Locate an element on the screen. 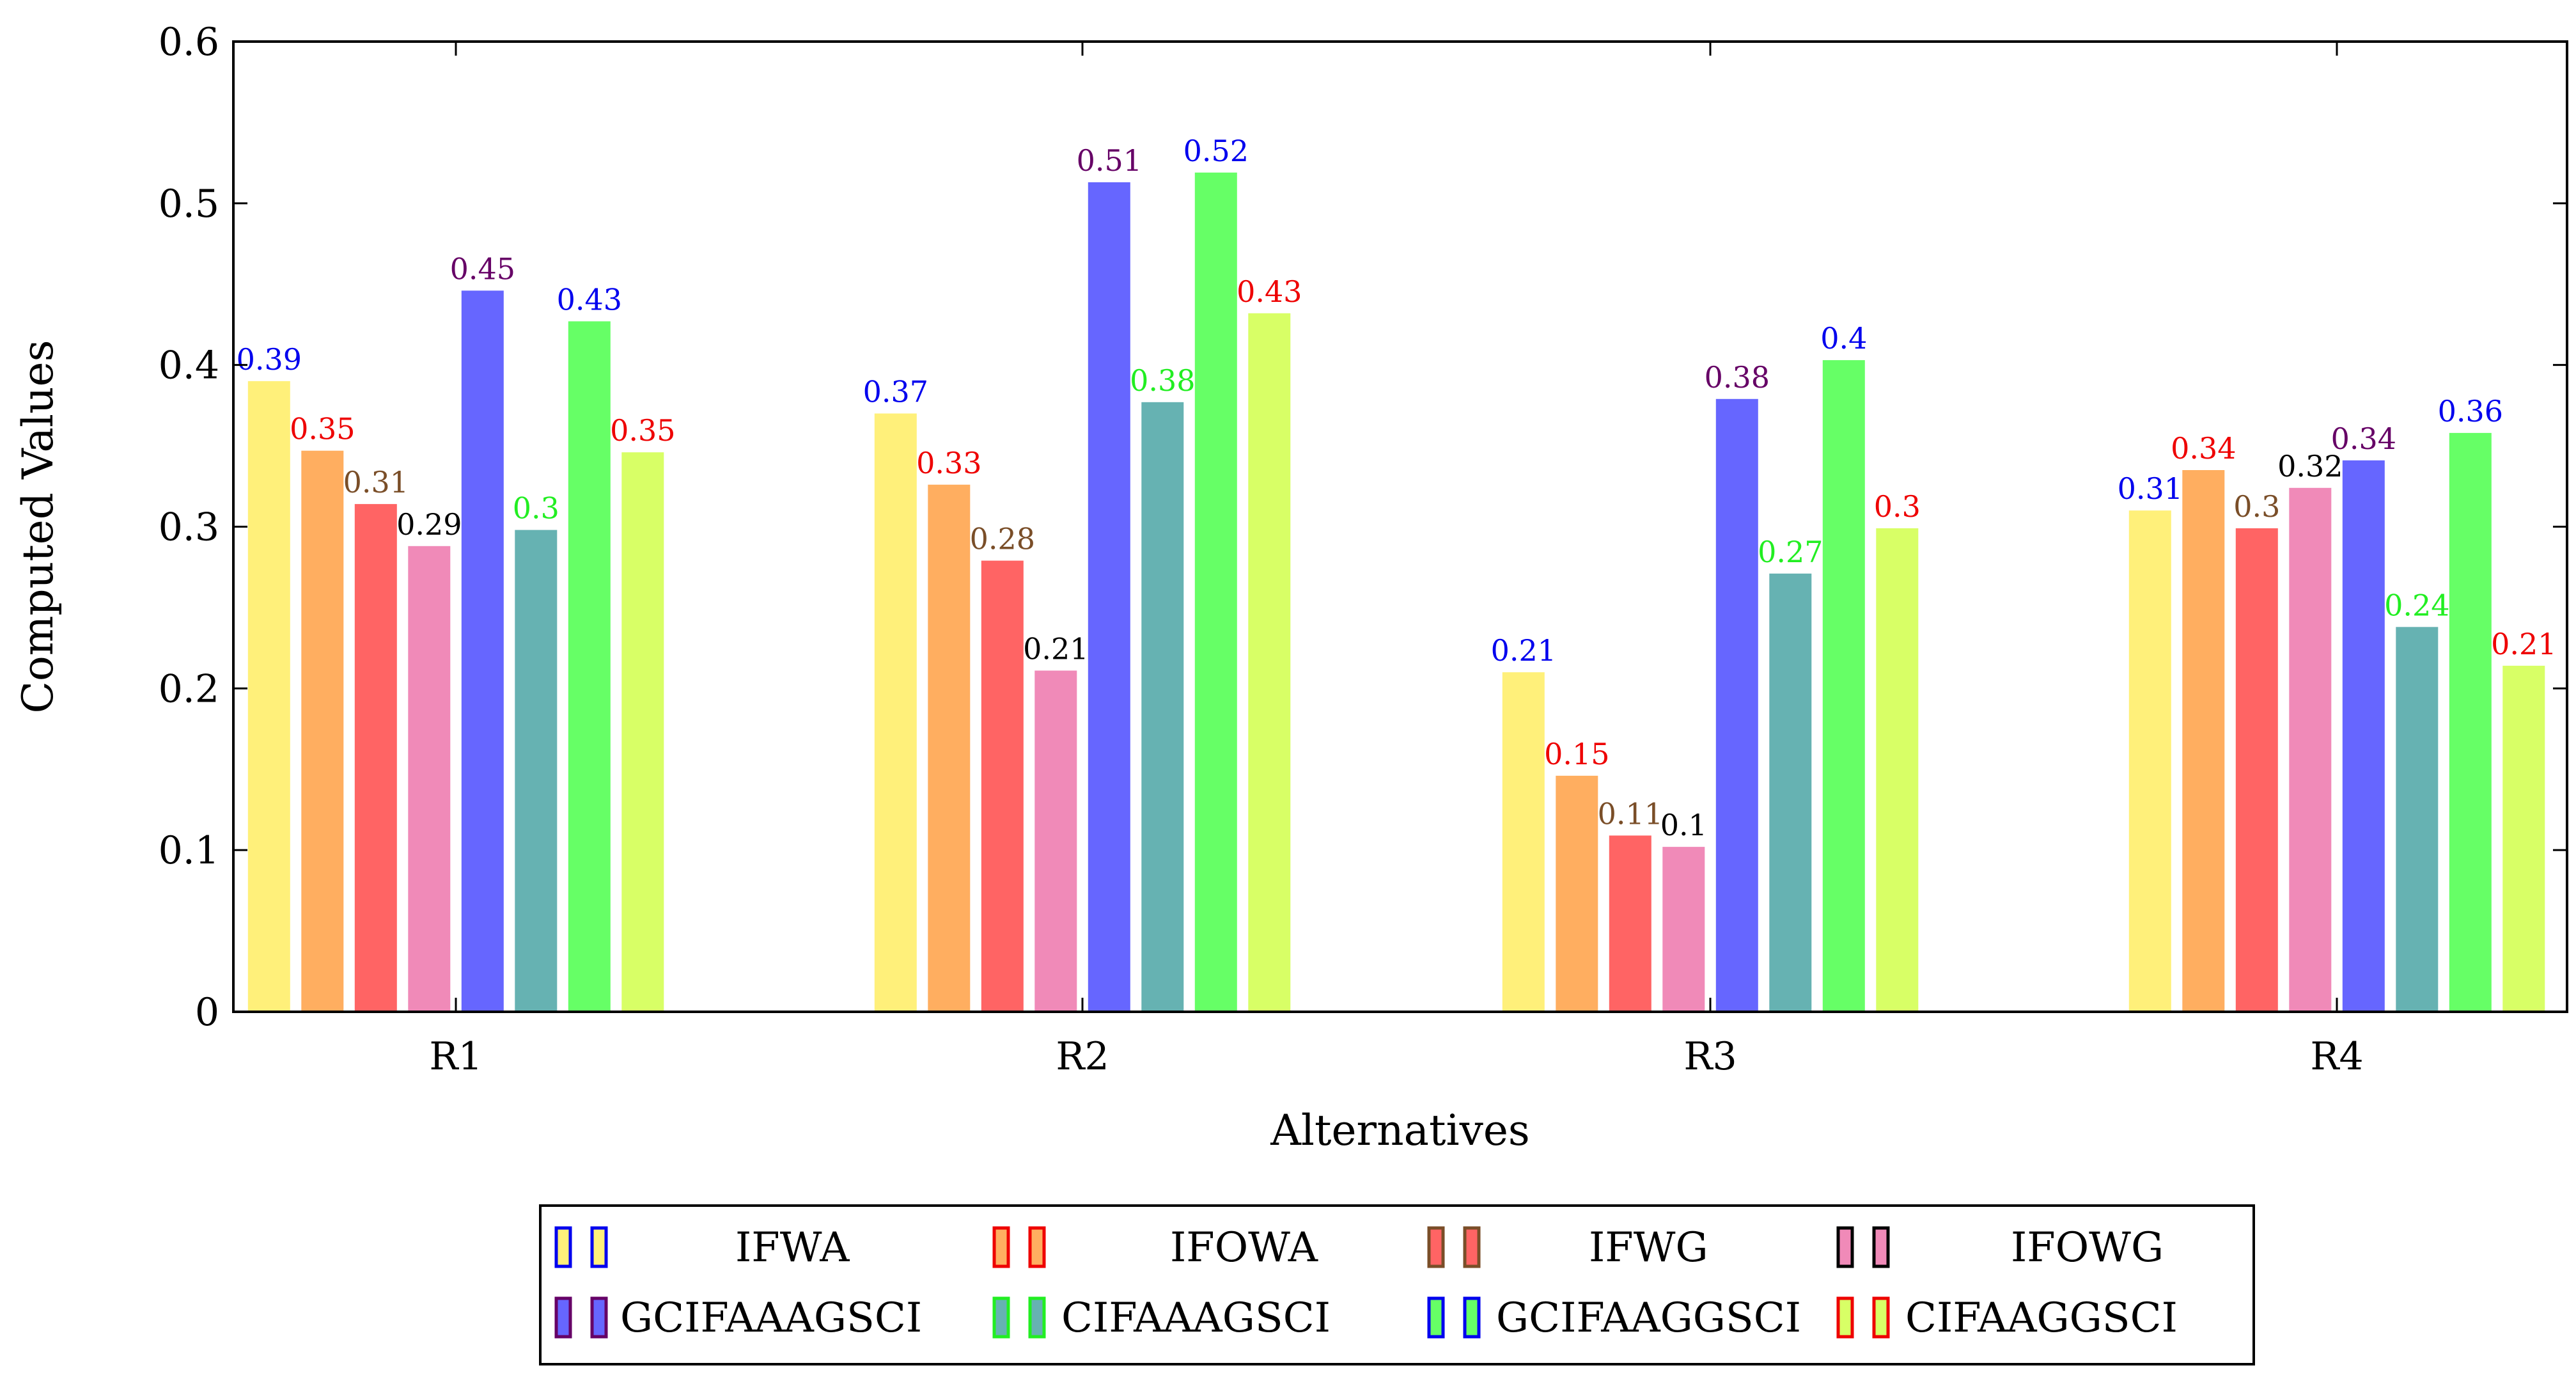  bar-label-ifwg-r1: 0.31 is located at coordinates (376, 482).